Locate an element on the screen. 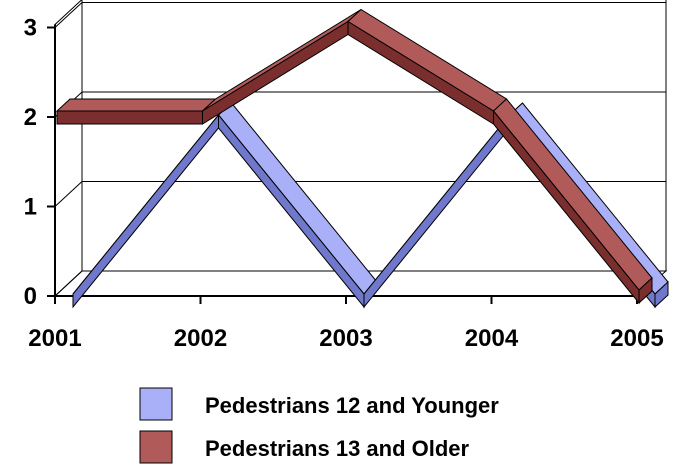  side-wall is located at coordinates (68, 149).